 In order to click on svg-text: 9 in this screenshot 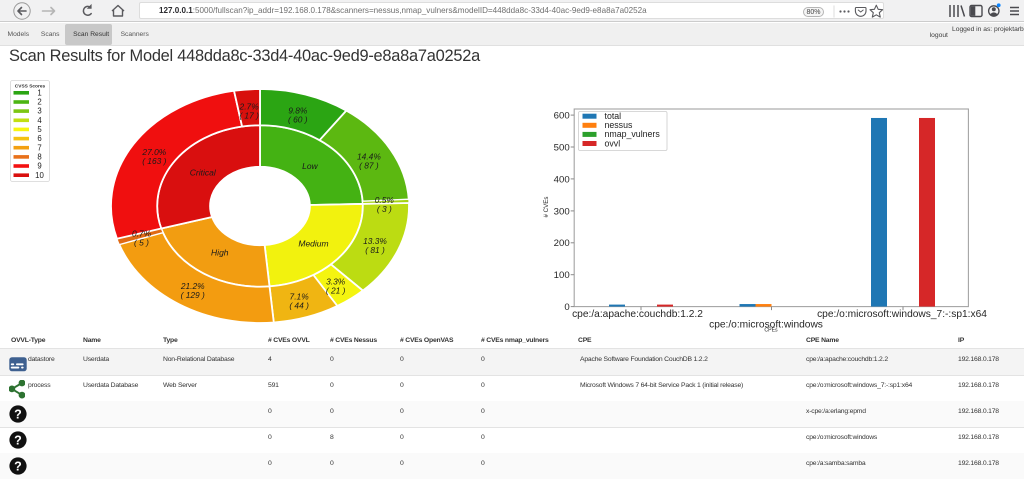, I will do `click(39, 166)`.